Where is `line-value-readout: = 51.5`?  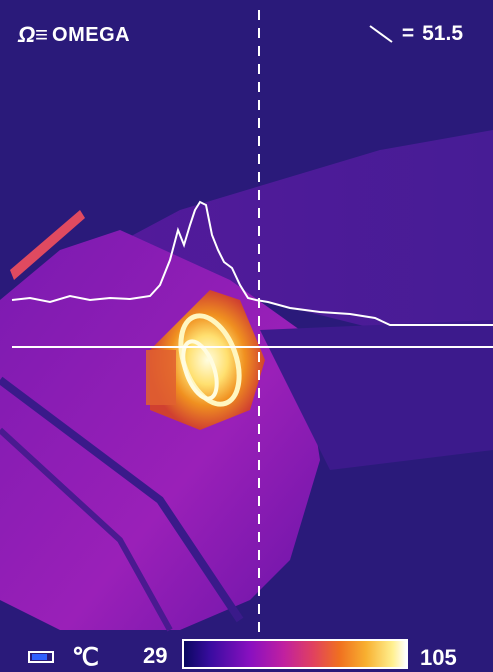
line-value-readout: = 51.5 is located at coordinates (415, 34).